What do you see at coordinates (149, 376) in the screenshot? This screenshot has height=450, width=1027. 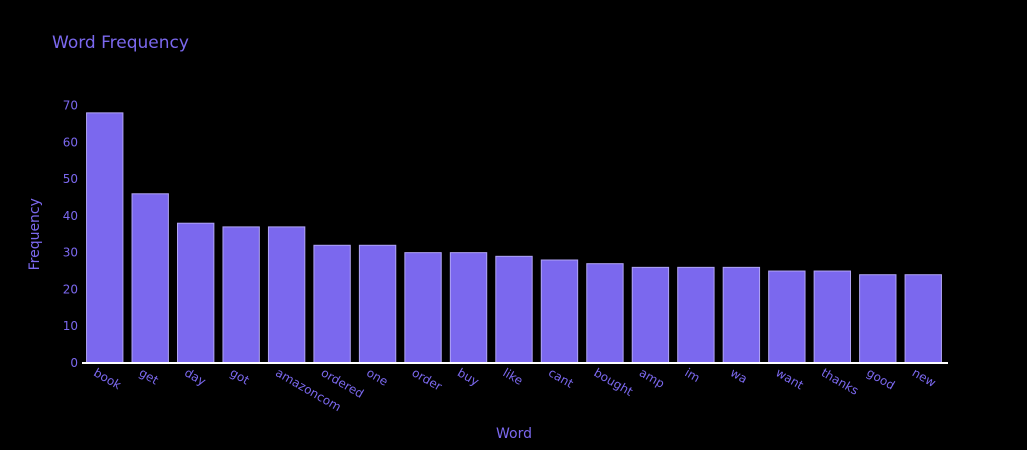 I see `x-tick-label: get` at bounding box center [149, 376].